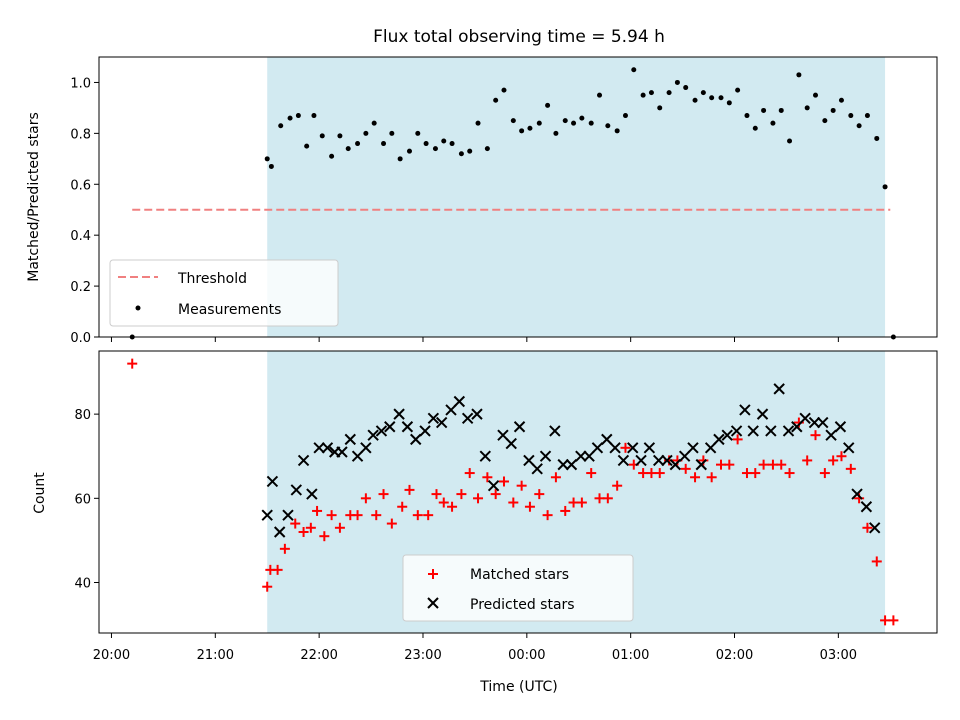 The width and height of the screenshot is (960, 720). What do you see at coordinates (80, 236) in the screenshot?
I see `top-y-tick-label: 0.4` at bounding box center [80, 236].